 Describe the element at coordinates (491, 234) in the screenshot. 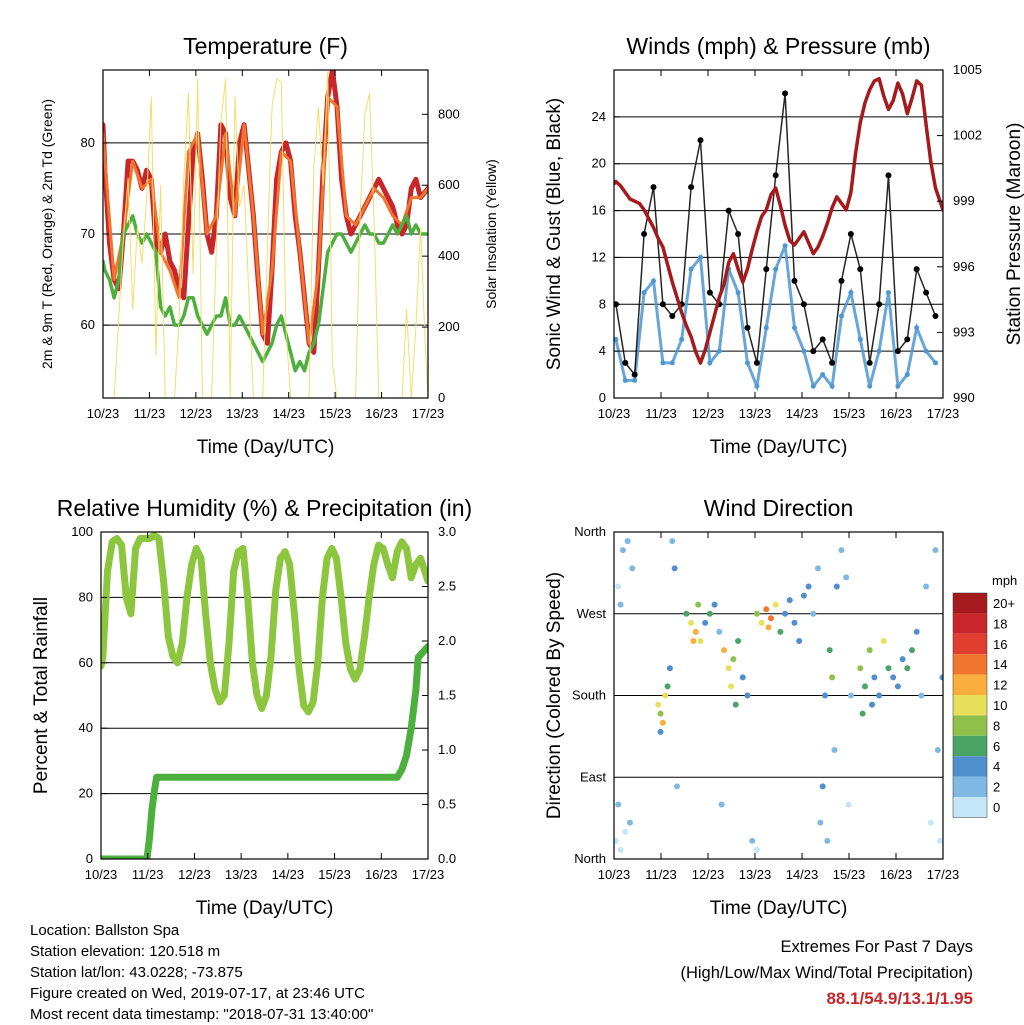

I see `y2-axis-label: Solar Insolation (Yellow)` at that location.